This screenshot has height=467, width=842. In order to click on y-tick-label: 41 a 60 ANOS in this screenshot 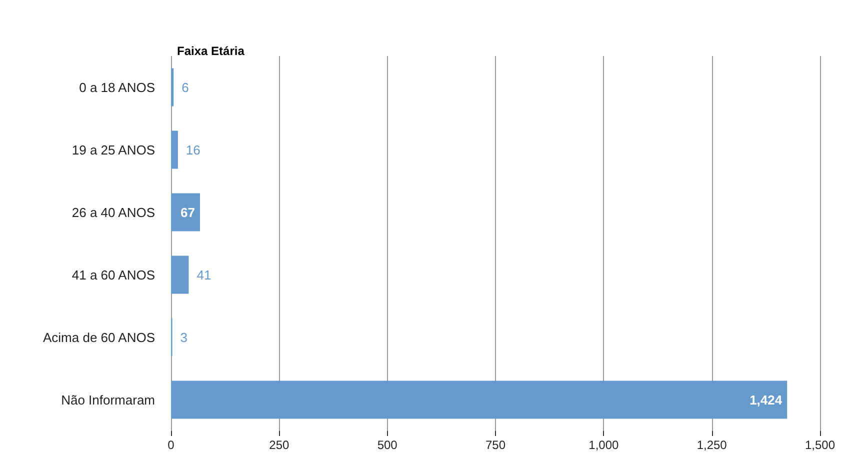, I will do `click(114, 274)`.